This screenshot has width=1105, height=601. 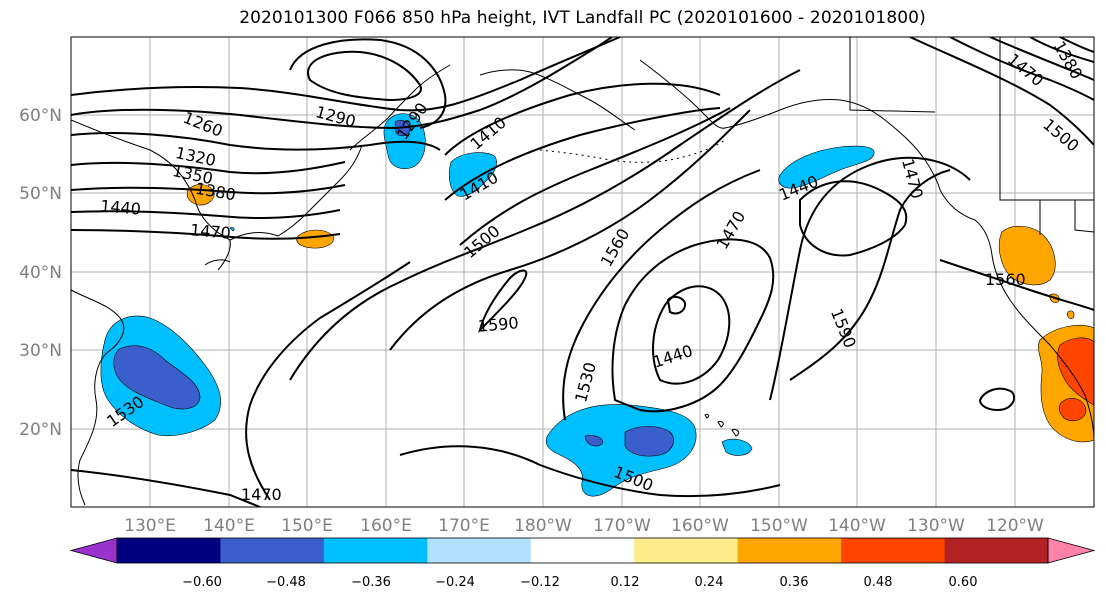 What do you see at coordinates (878, 582) in the screenshot?
I see `colorbar-tick-label: 0.48` at bounding box center [878, 582].